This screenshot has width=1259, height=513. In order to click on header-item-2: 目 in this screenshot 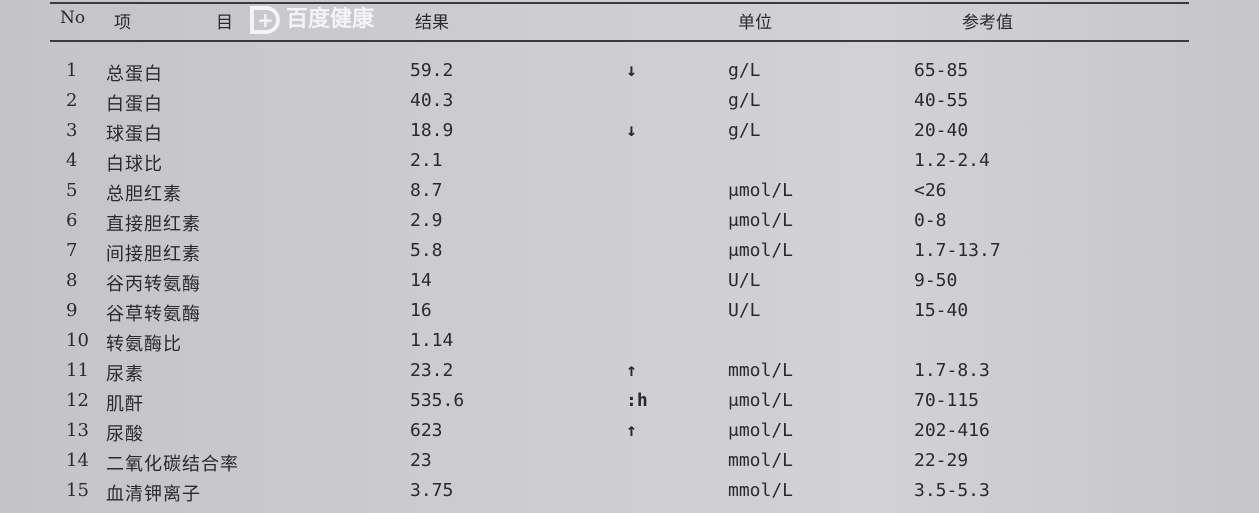, I will do `click(224, 23)`.